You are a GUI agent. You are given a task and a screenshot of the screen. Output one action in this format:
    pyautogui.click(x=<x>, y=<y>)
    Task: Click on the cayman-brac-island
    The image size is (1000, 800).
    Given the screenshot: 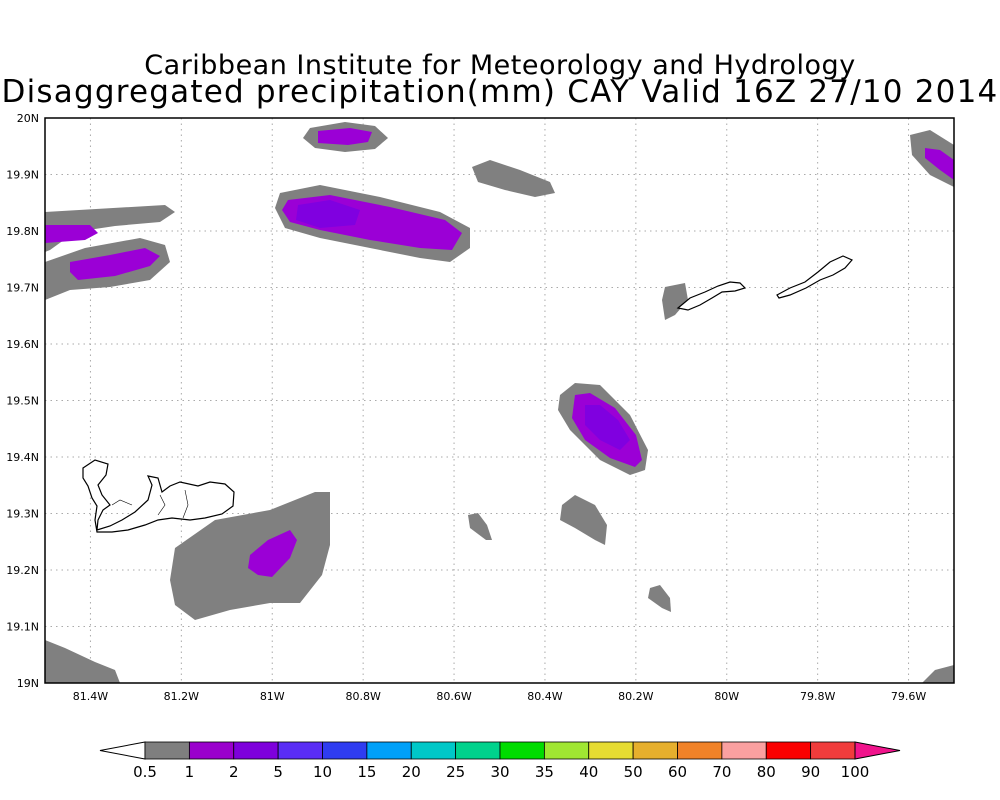 What is the action you would take?
    pyautogui.click(x=814, y=277)
    